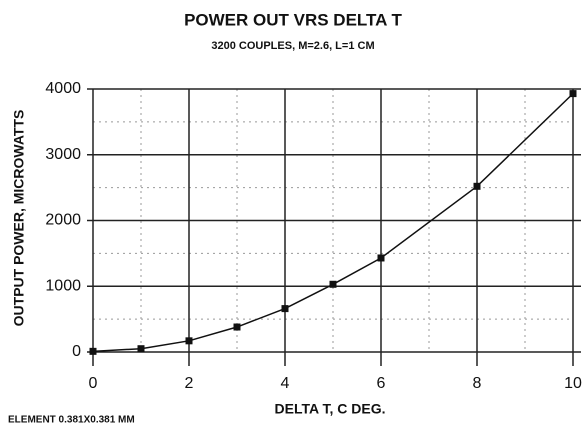  I want to click on chart-subtitle: 3200 COUPLES, M=2.6, L=1 CM, so click(292, 46).